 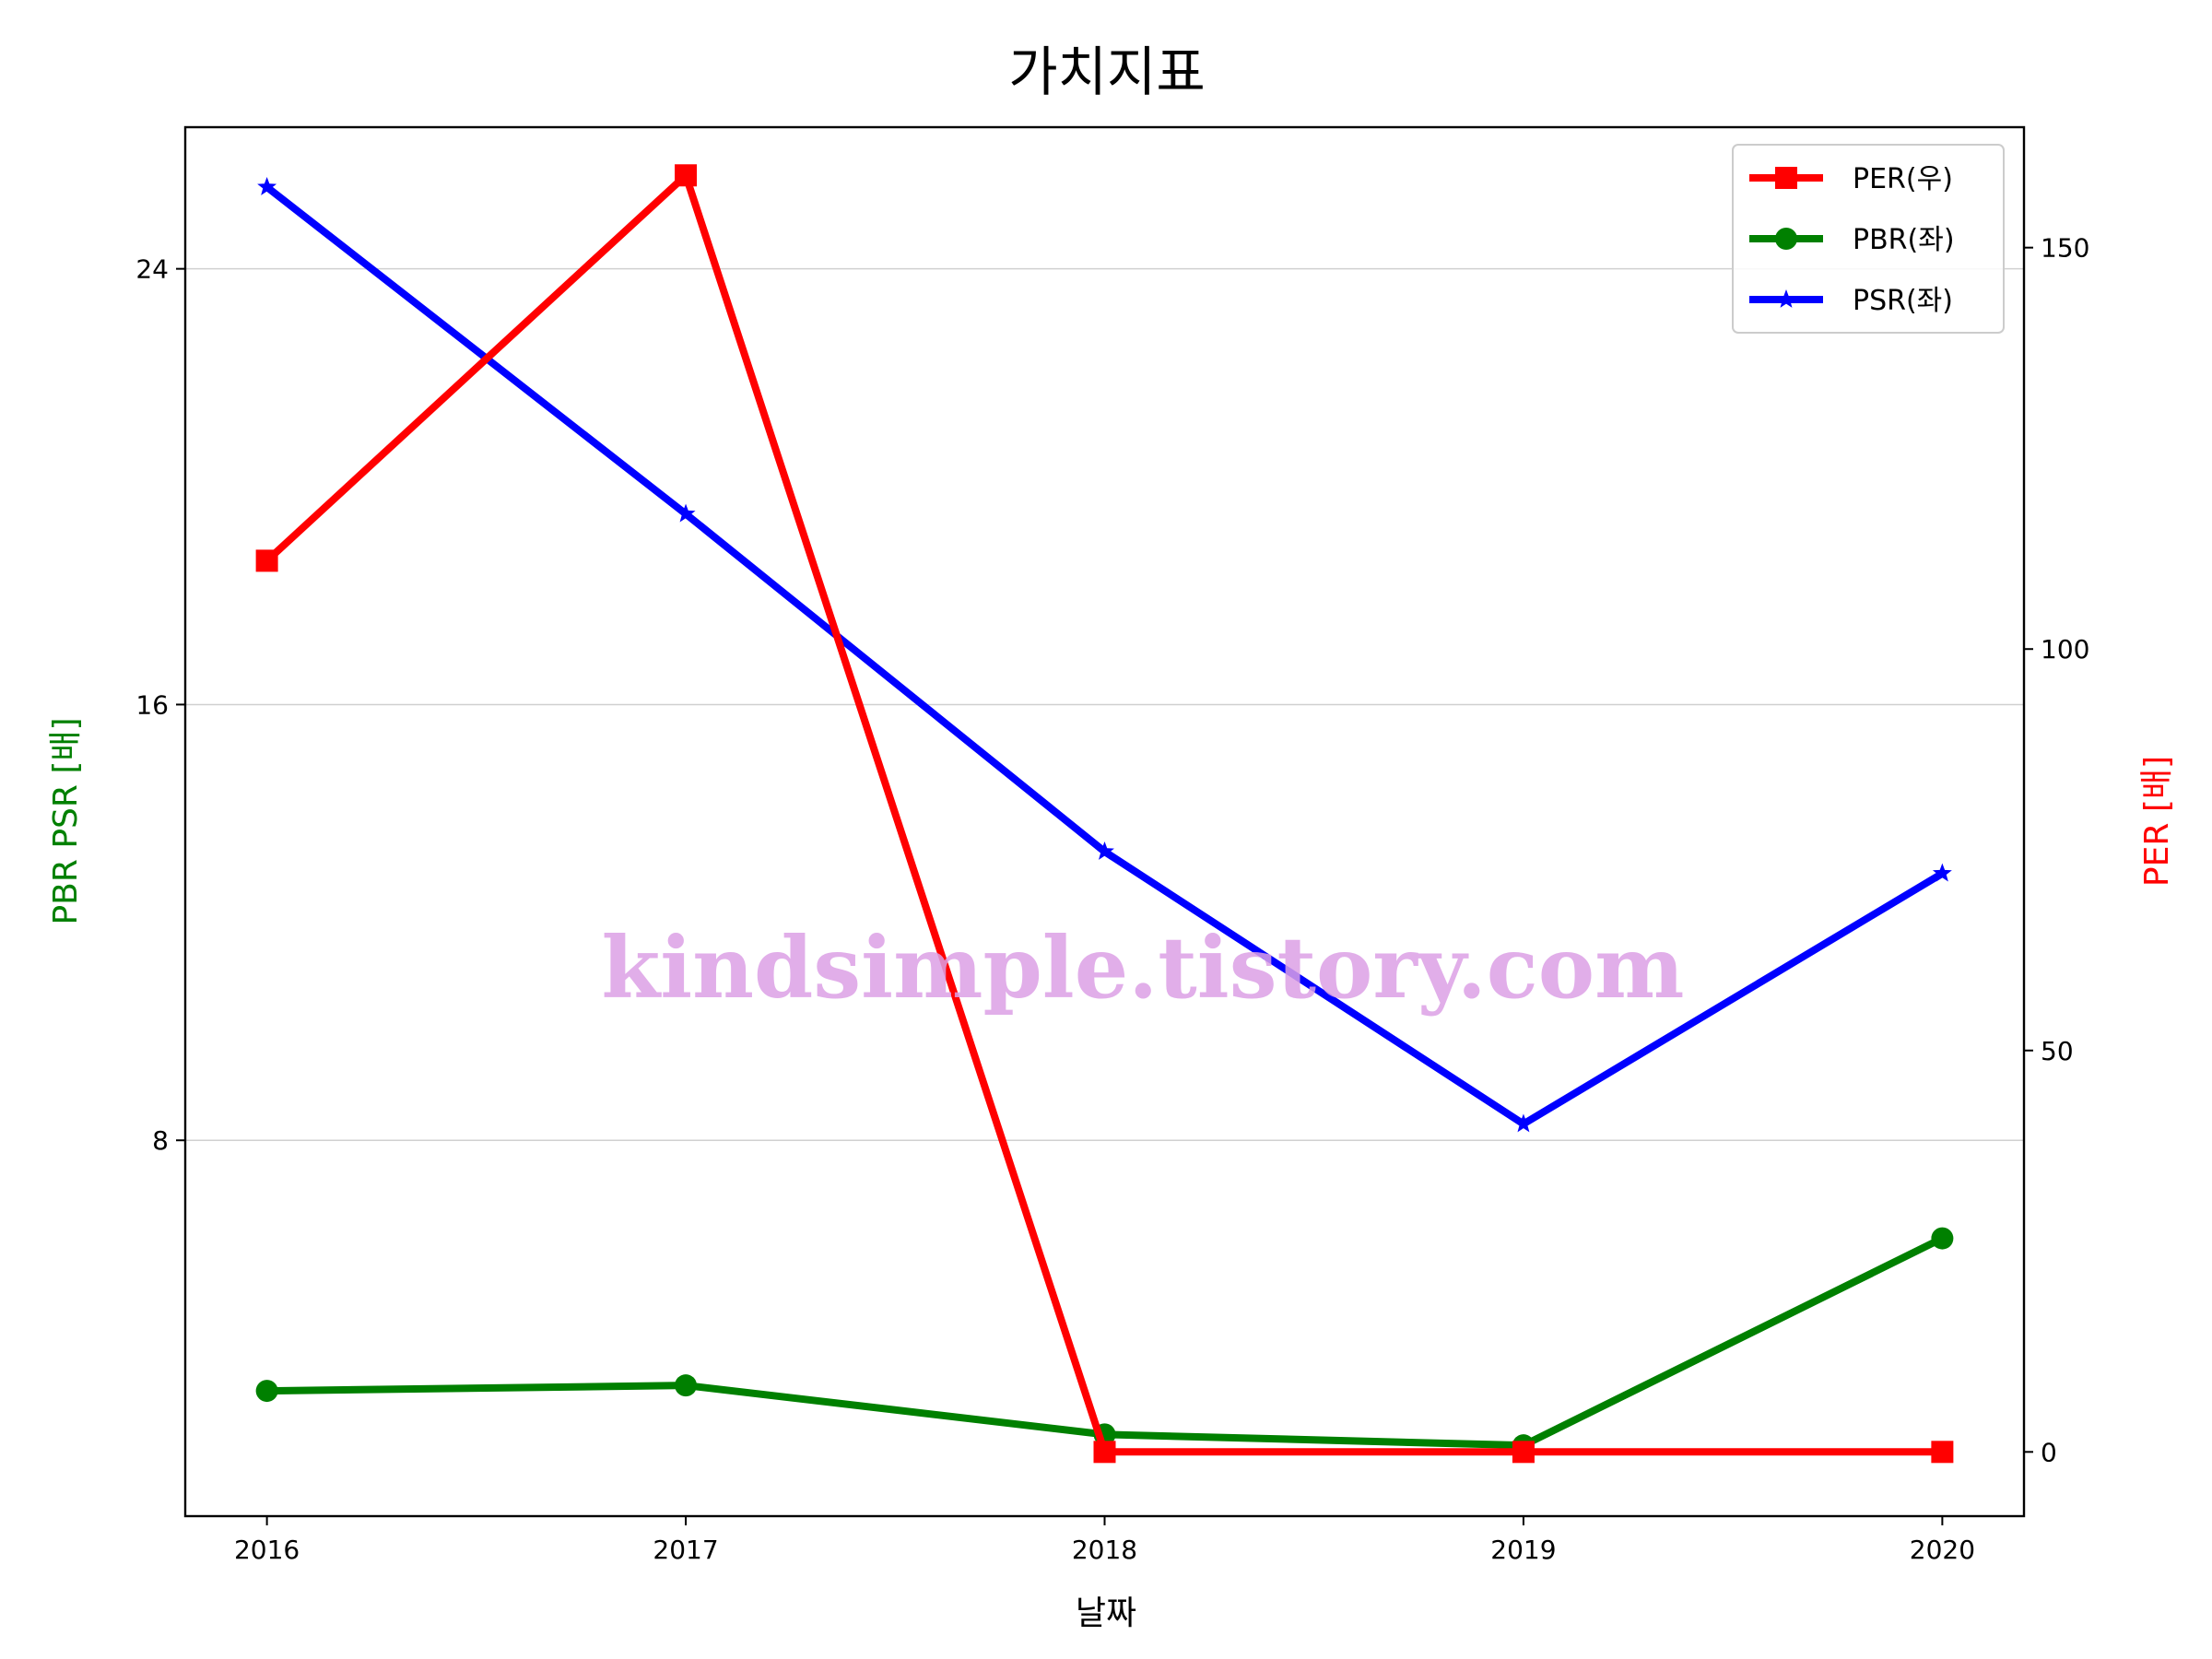 What do you see at coordinates (1942, 1238) in the screenshot?
I see `pbr-point-2020` at bounding box center [1942, 1238].